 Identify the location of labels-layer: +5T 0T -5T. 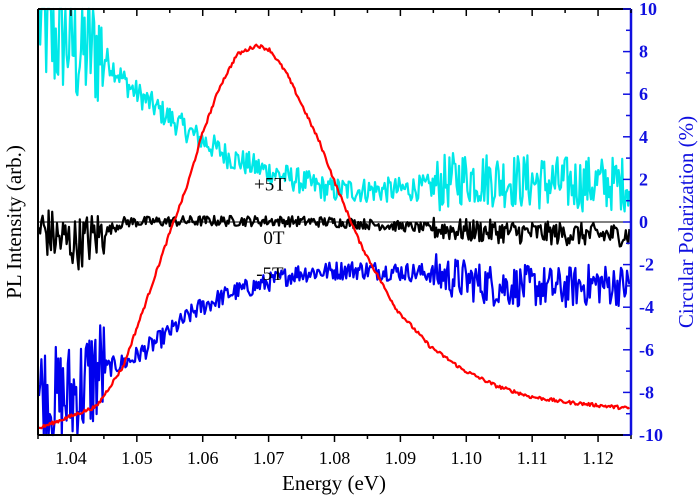
(270, 230).